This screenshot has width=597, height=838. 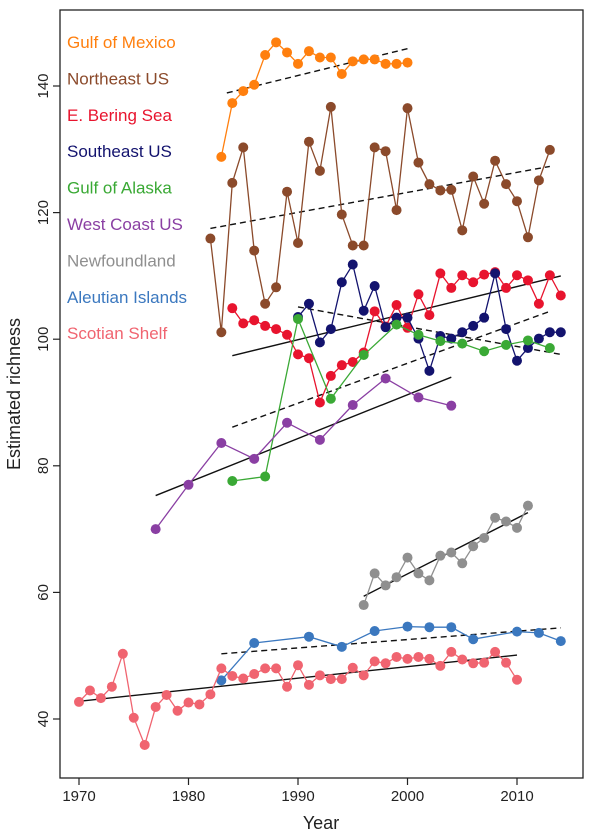 I want to click on y-tick-label-40: 40, so click(x=43, y=719).